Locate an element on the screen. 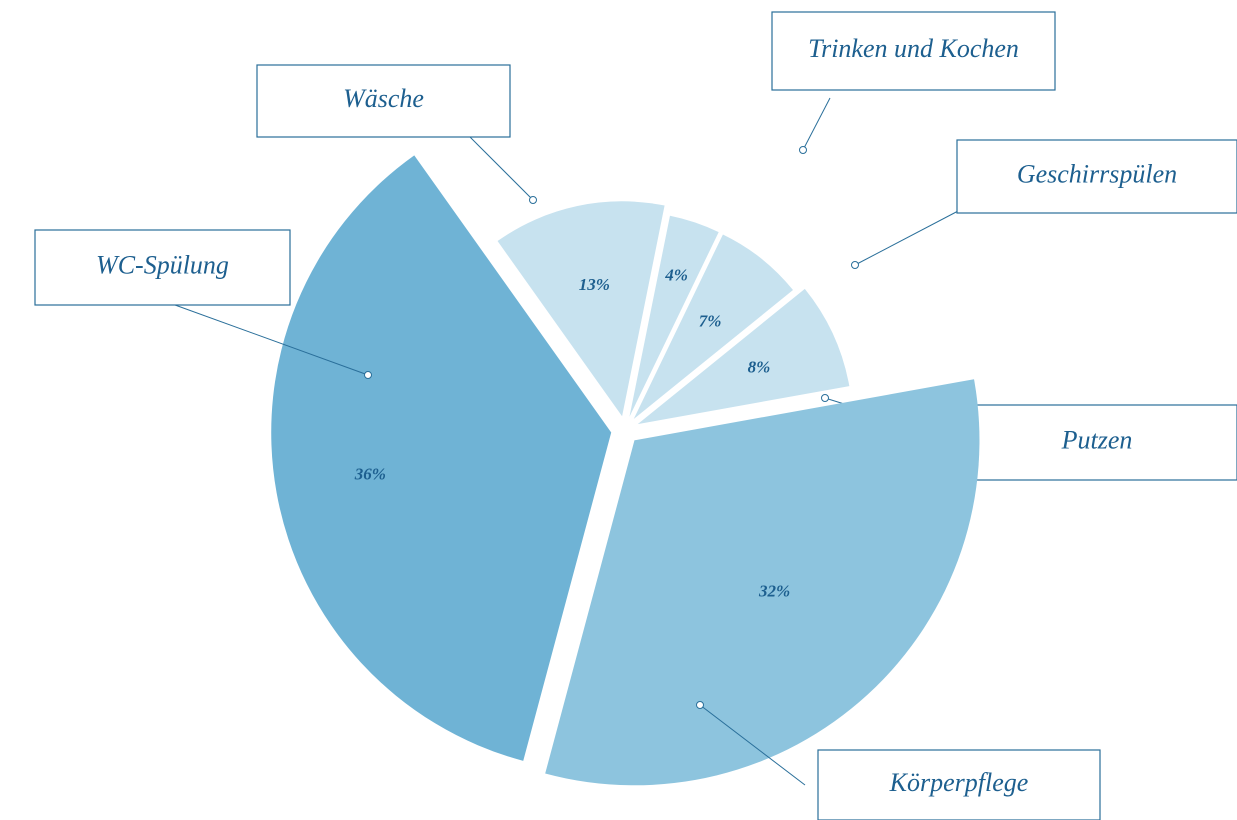  category-label: Körperpflege is located at coordinates (959, 782).